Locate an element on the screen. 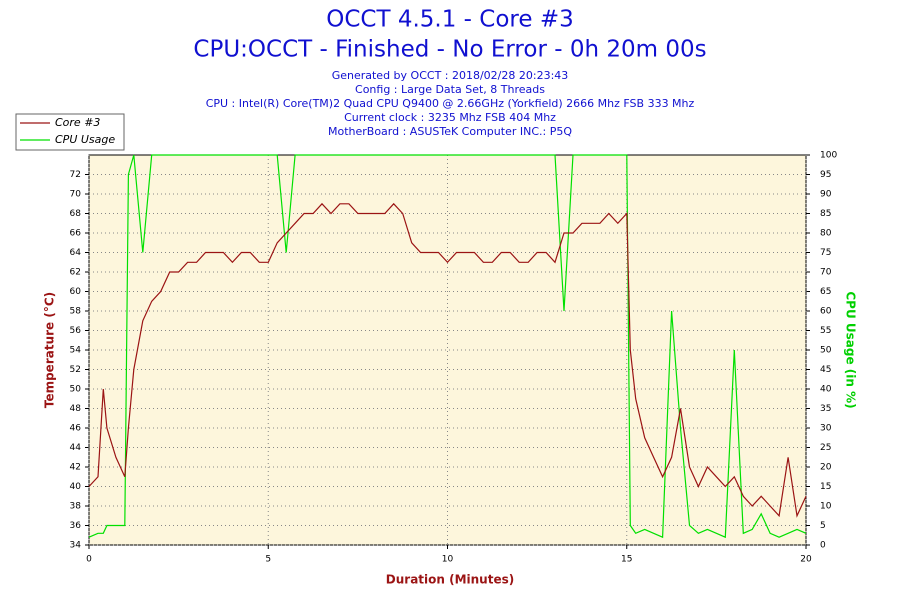  y-tick-label: 44 is located at coordinates (76, 448).